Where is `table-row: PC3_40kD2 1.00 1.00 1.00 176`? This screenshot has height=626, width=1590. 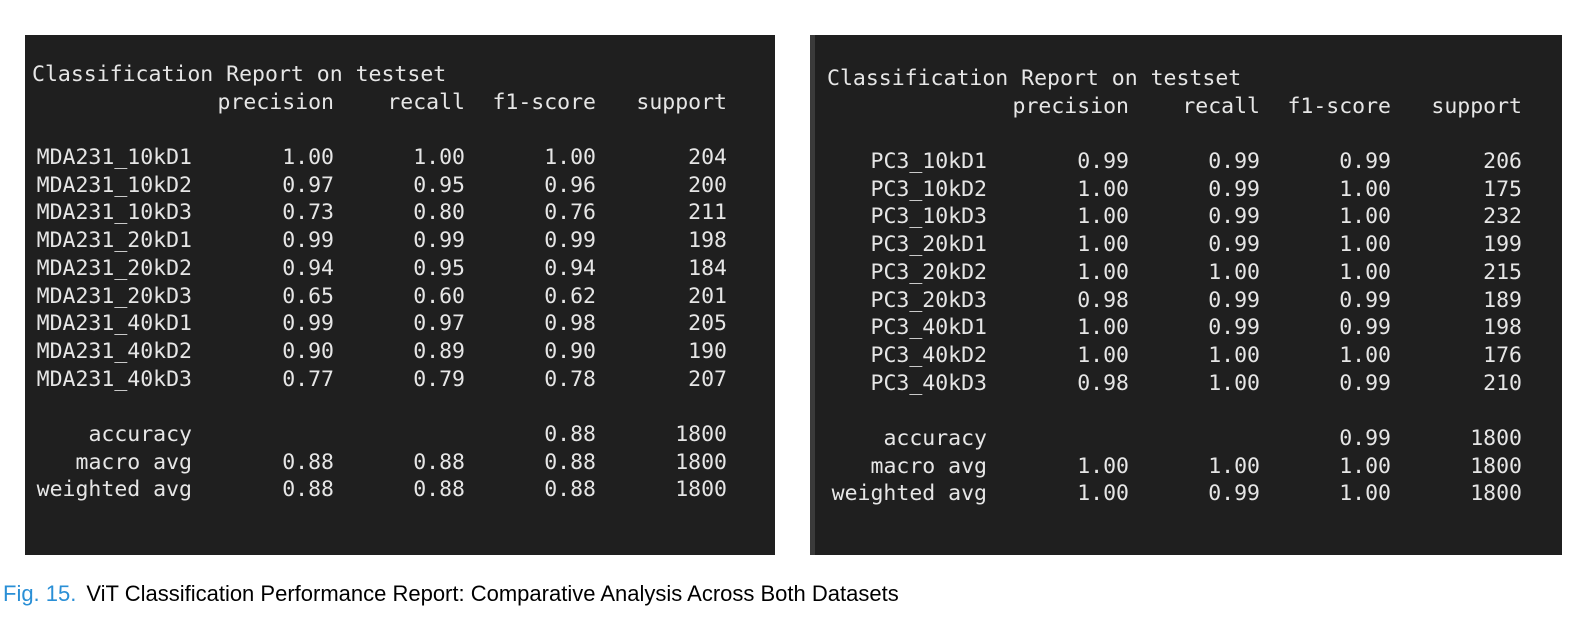 table-row: PC3_40kD2 1.00 1.00 1.00 176 is located at coordinates (1194, 356).